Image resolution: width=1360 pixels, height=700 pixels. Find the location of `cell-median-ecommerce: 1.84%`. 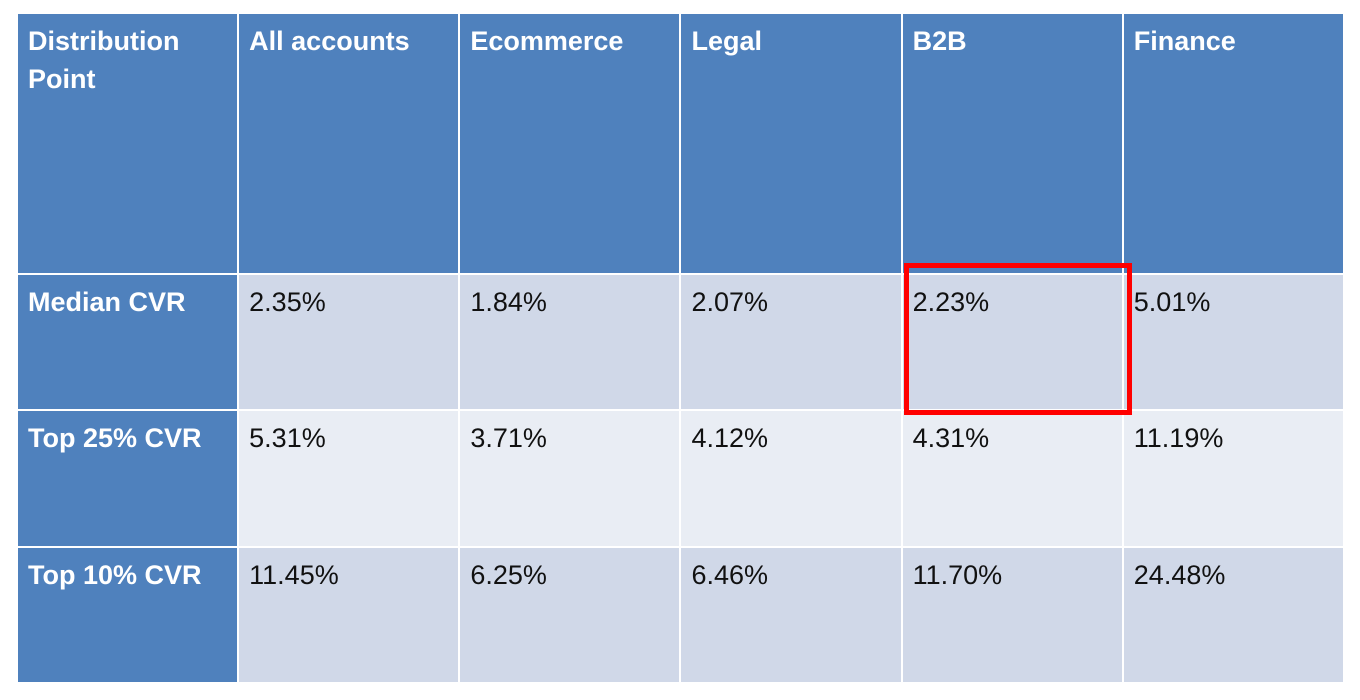

cell-median-ecommerce: 1.84% is located at coordinates (570, 342).